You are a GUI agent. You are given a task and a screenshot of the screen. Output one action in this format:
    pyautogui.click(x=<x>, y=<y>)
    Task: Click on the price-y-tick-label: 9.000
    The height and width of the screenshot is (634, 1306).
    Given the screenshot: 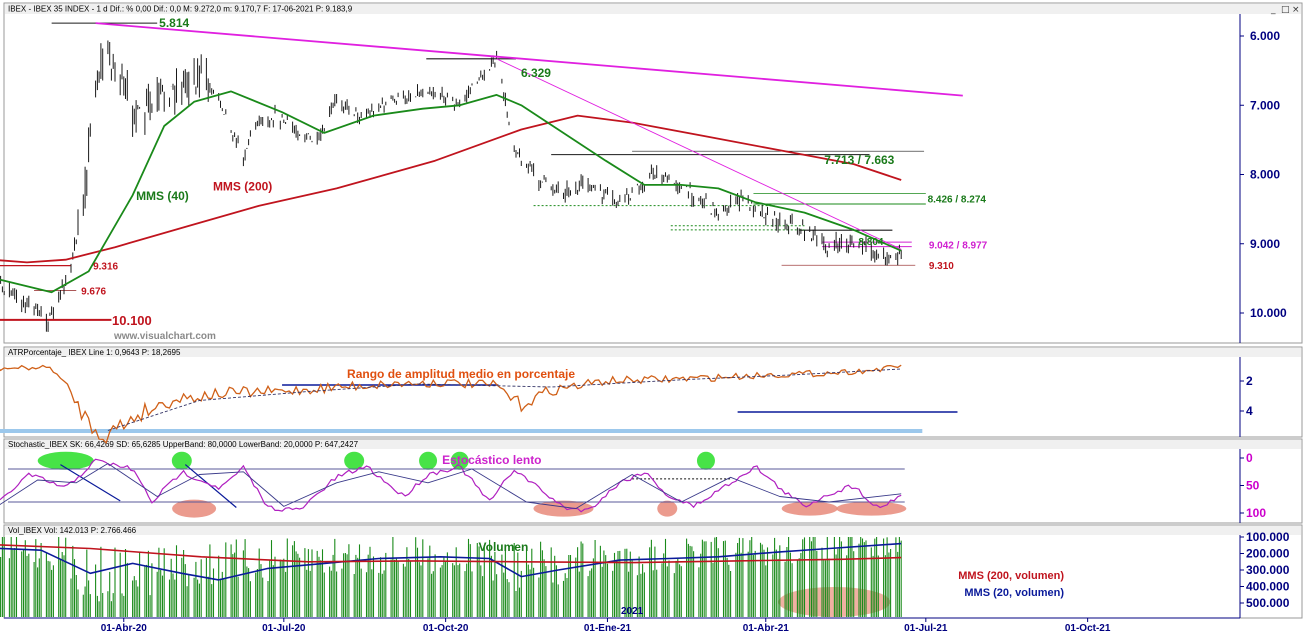 What is the action you would take?
    pyautogui.click(x=1265, y=244)
    